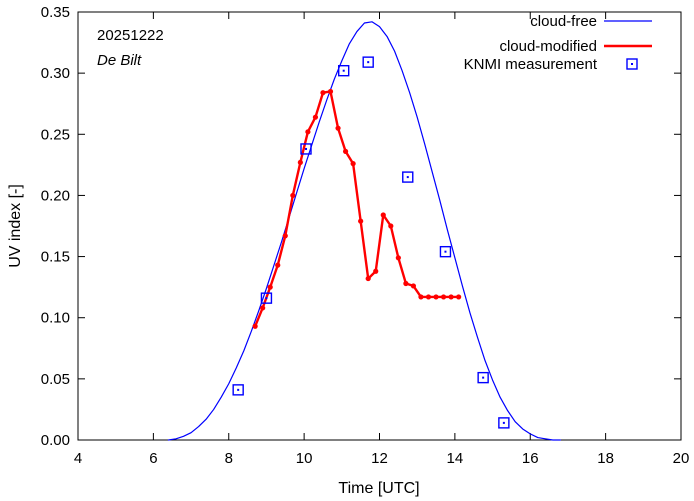 The height and width of the screenshot is (501, 694). Describe the element at coordinates (119, 60) in the screenshot. I see `location-label: De Bilt` at that location.